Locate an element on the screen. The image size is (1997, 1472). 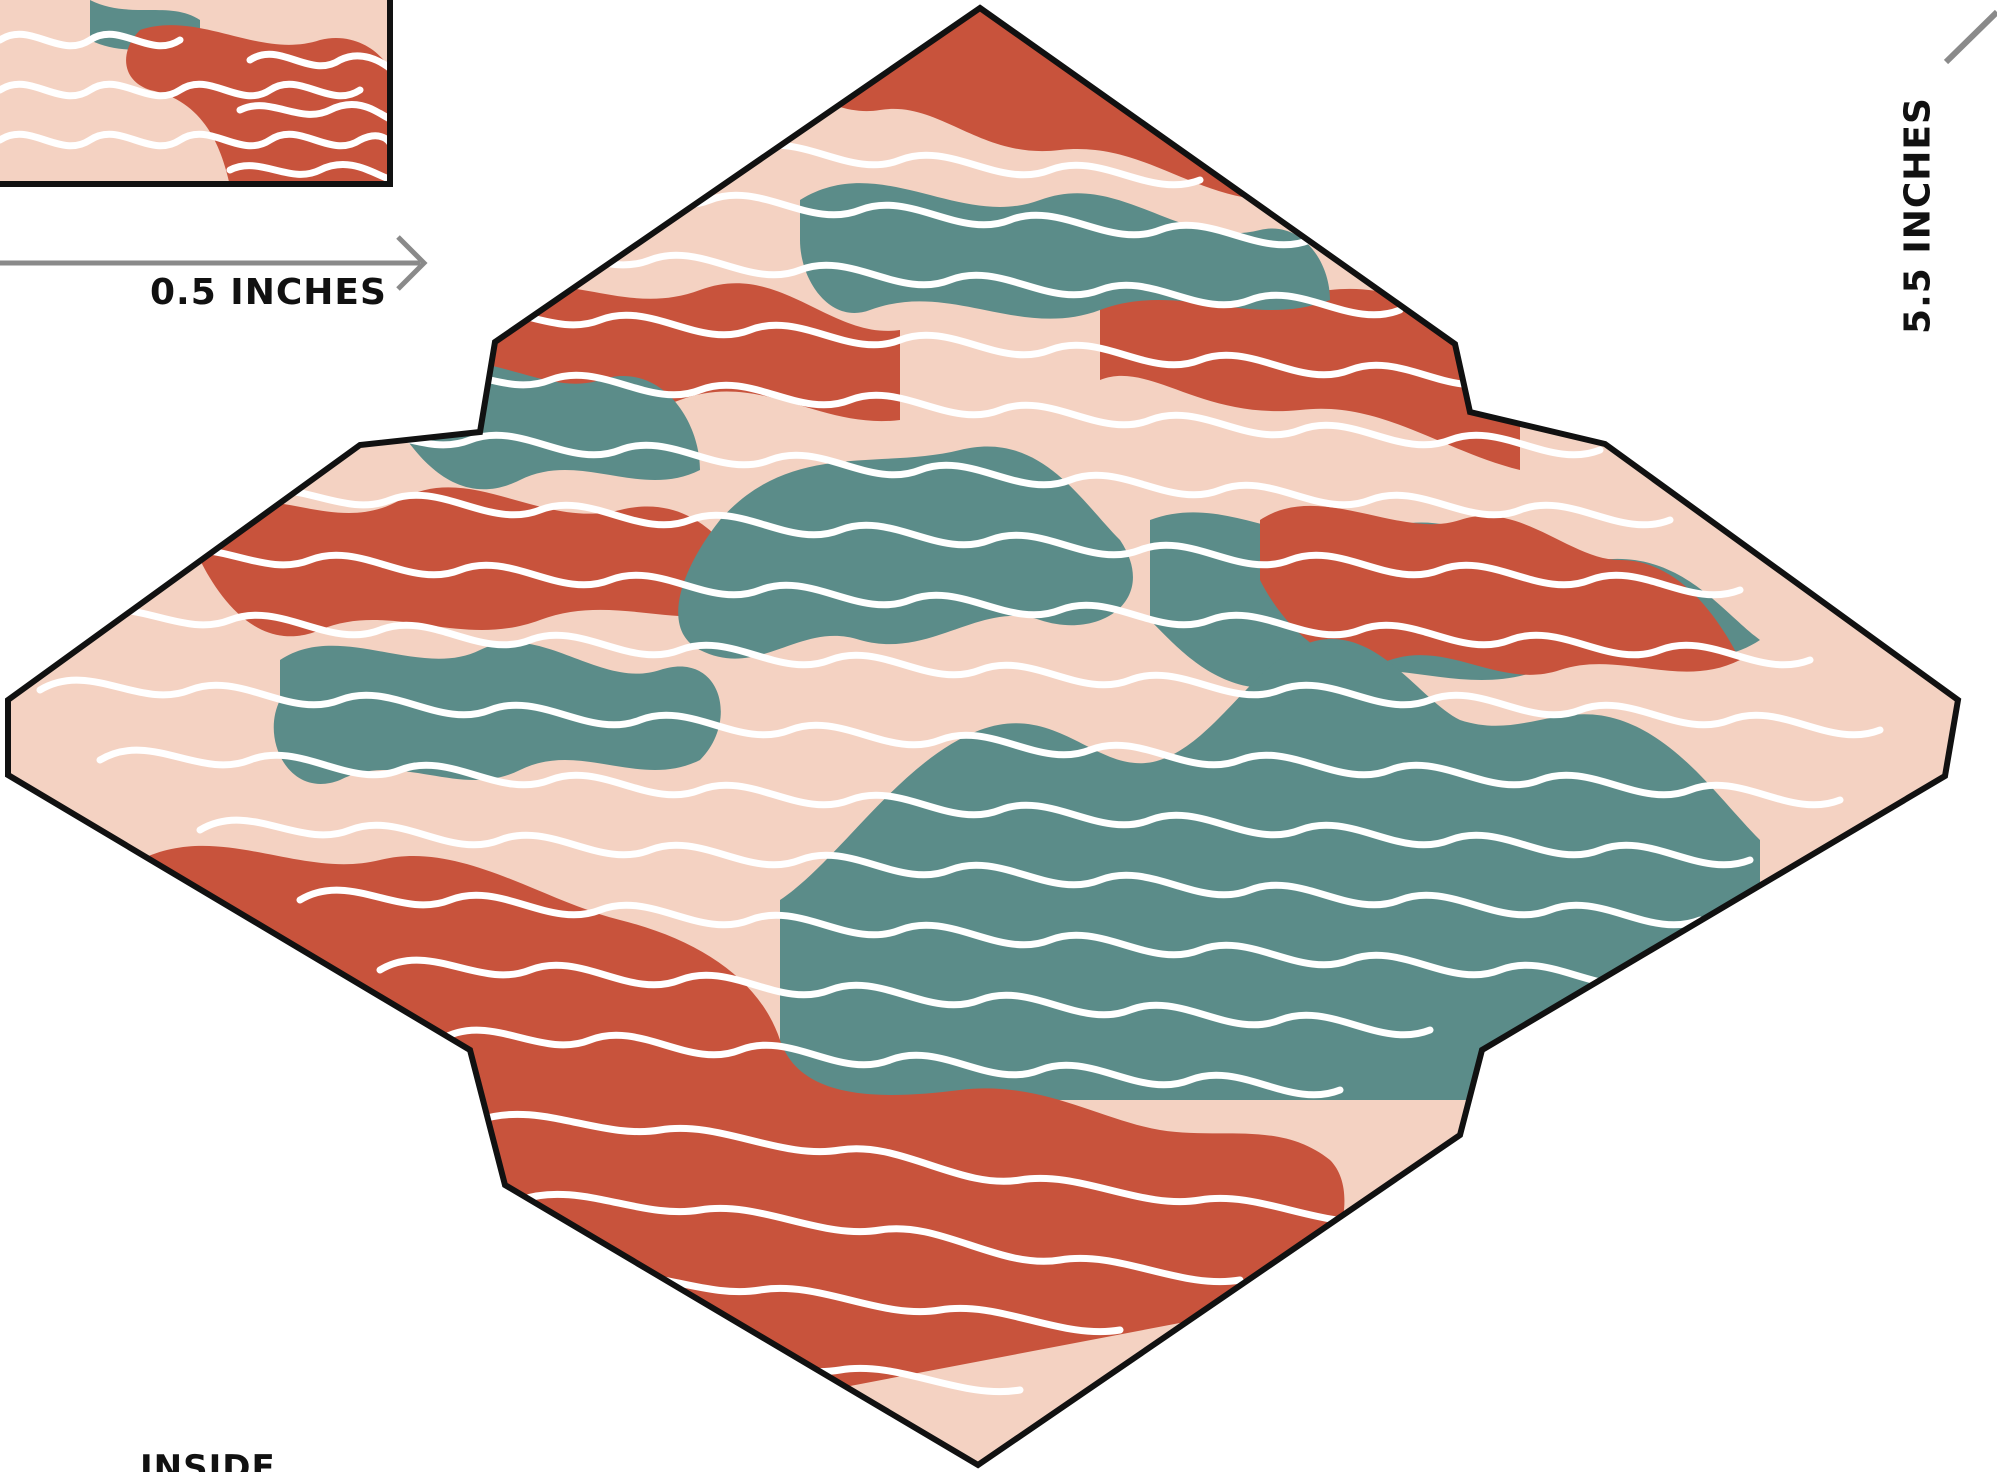
horizontal-measure-label: 0.5 INCHES is located at coordinates (268, 292).